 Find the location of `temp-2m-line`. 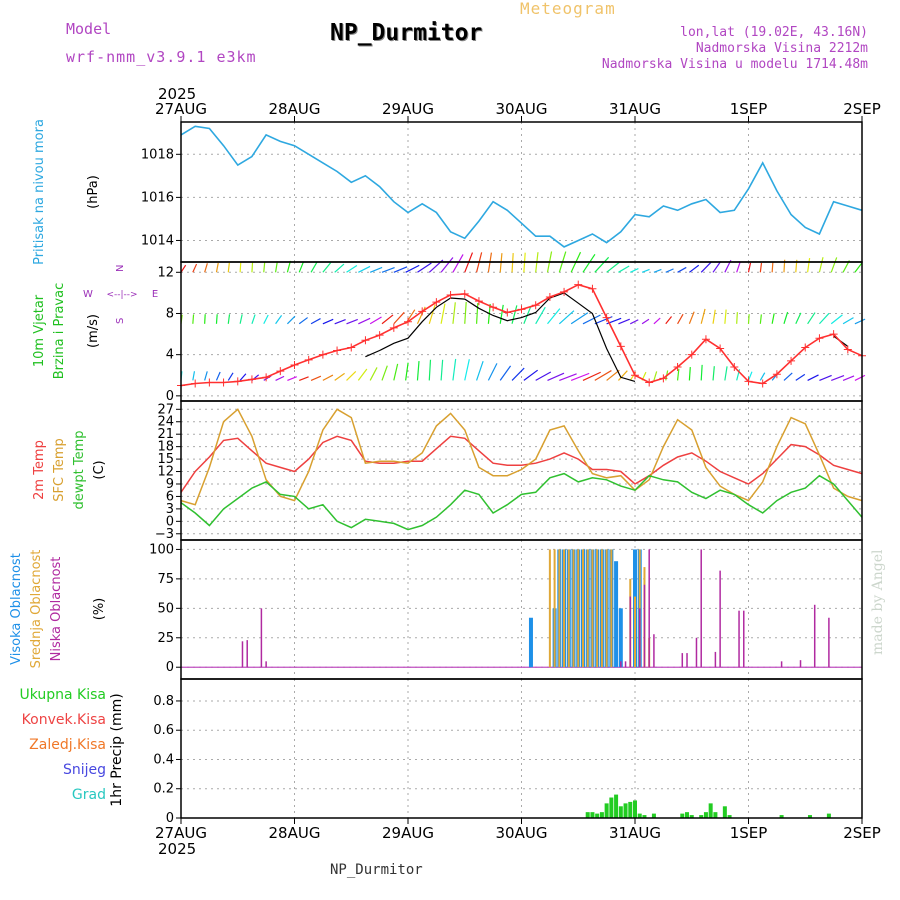

temp-2m-line is located at coordinates (521, 464).